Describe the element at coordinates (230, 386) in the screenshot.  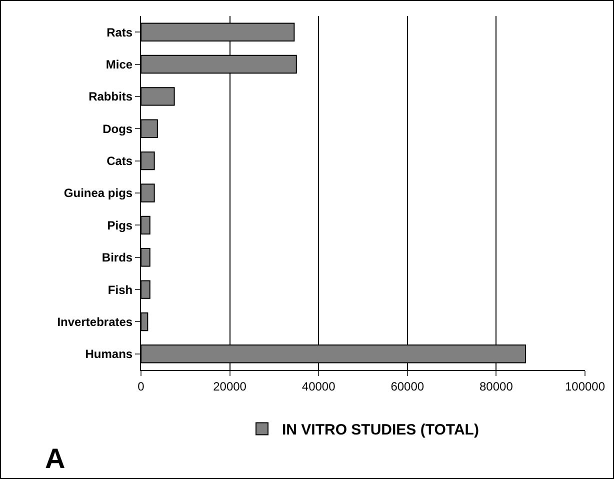
I see `x-tick-label: 20000` at that location.